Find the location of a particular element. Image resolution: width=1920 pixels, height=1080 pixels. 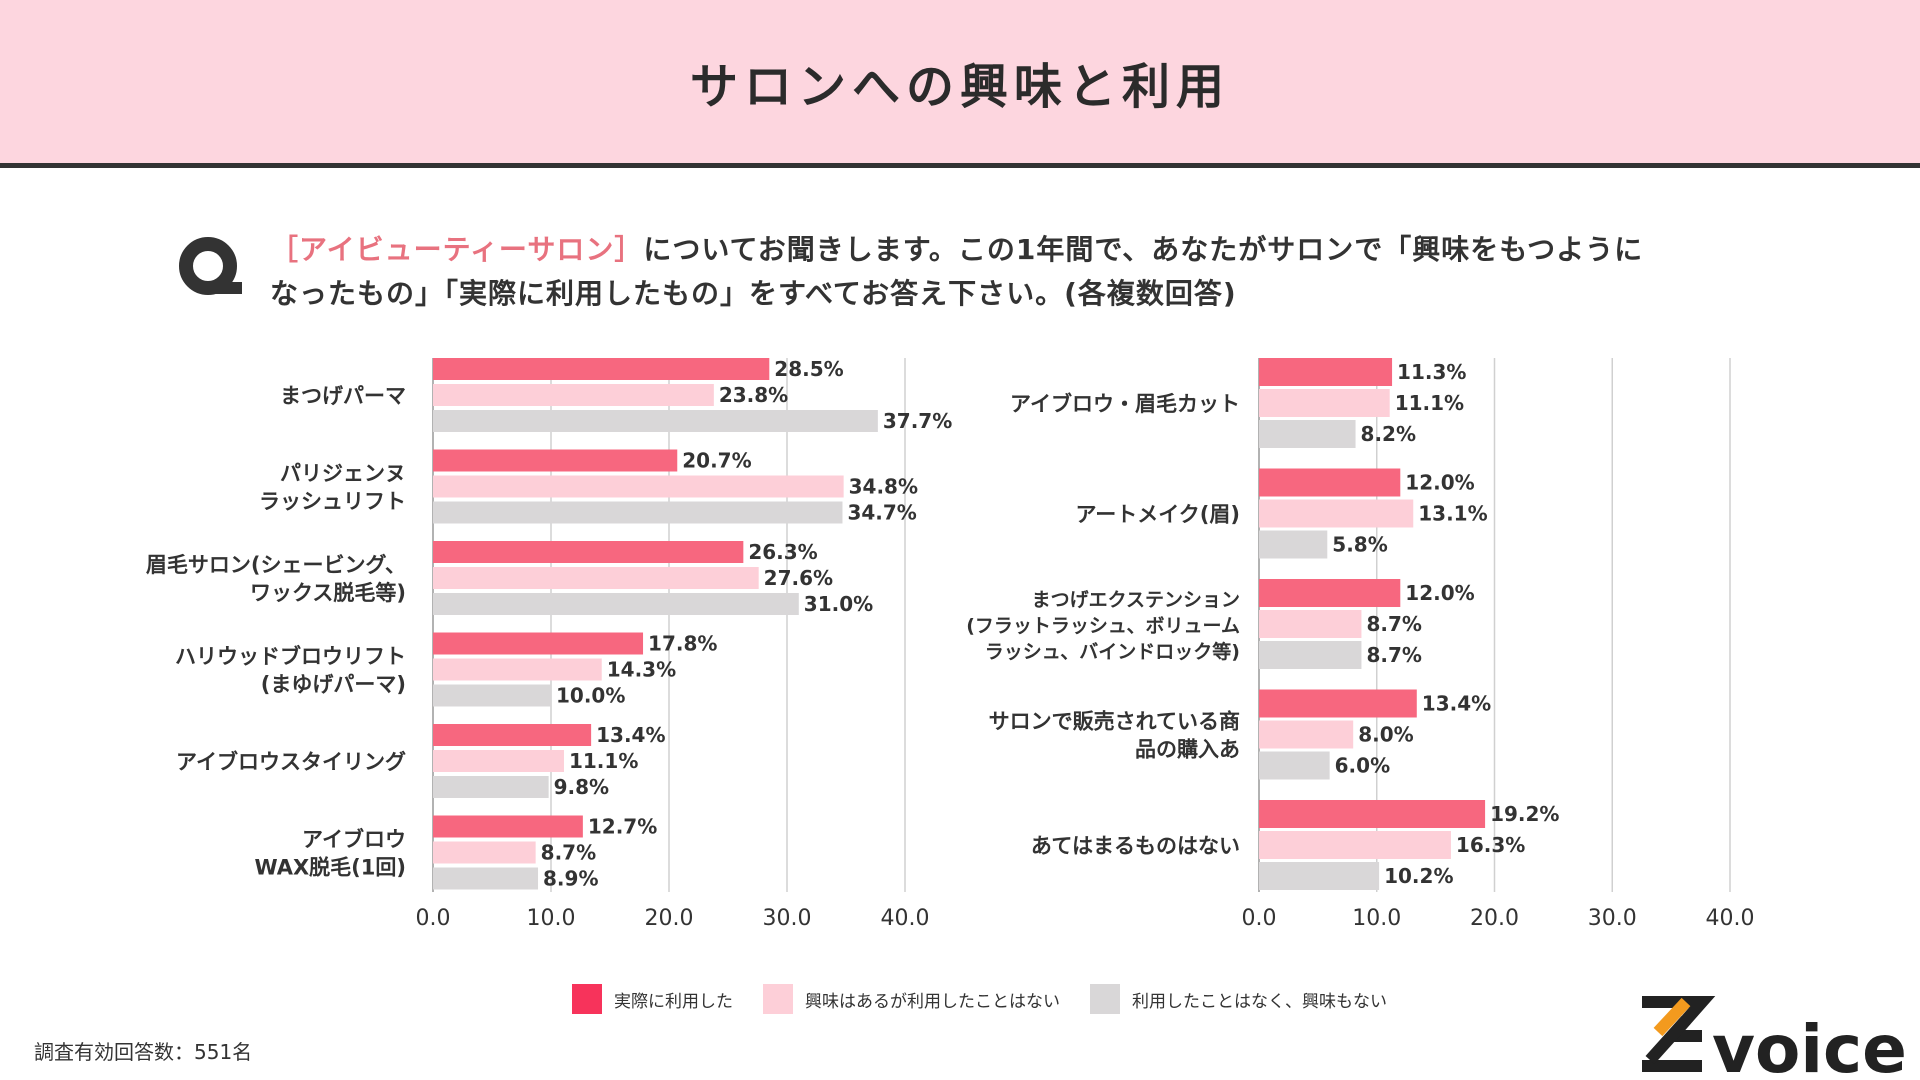

legend: 実際に利用した 興味はあるが利用したことはない 利用したことはなく、興味もない is located at coordinates (979, 999).